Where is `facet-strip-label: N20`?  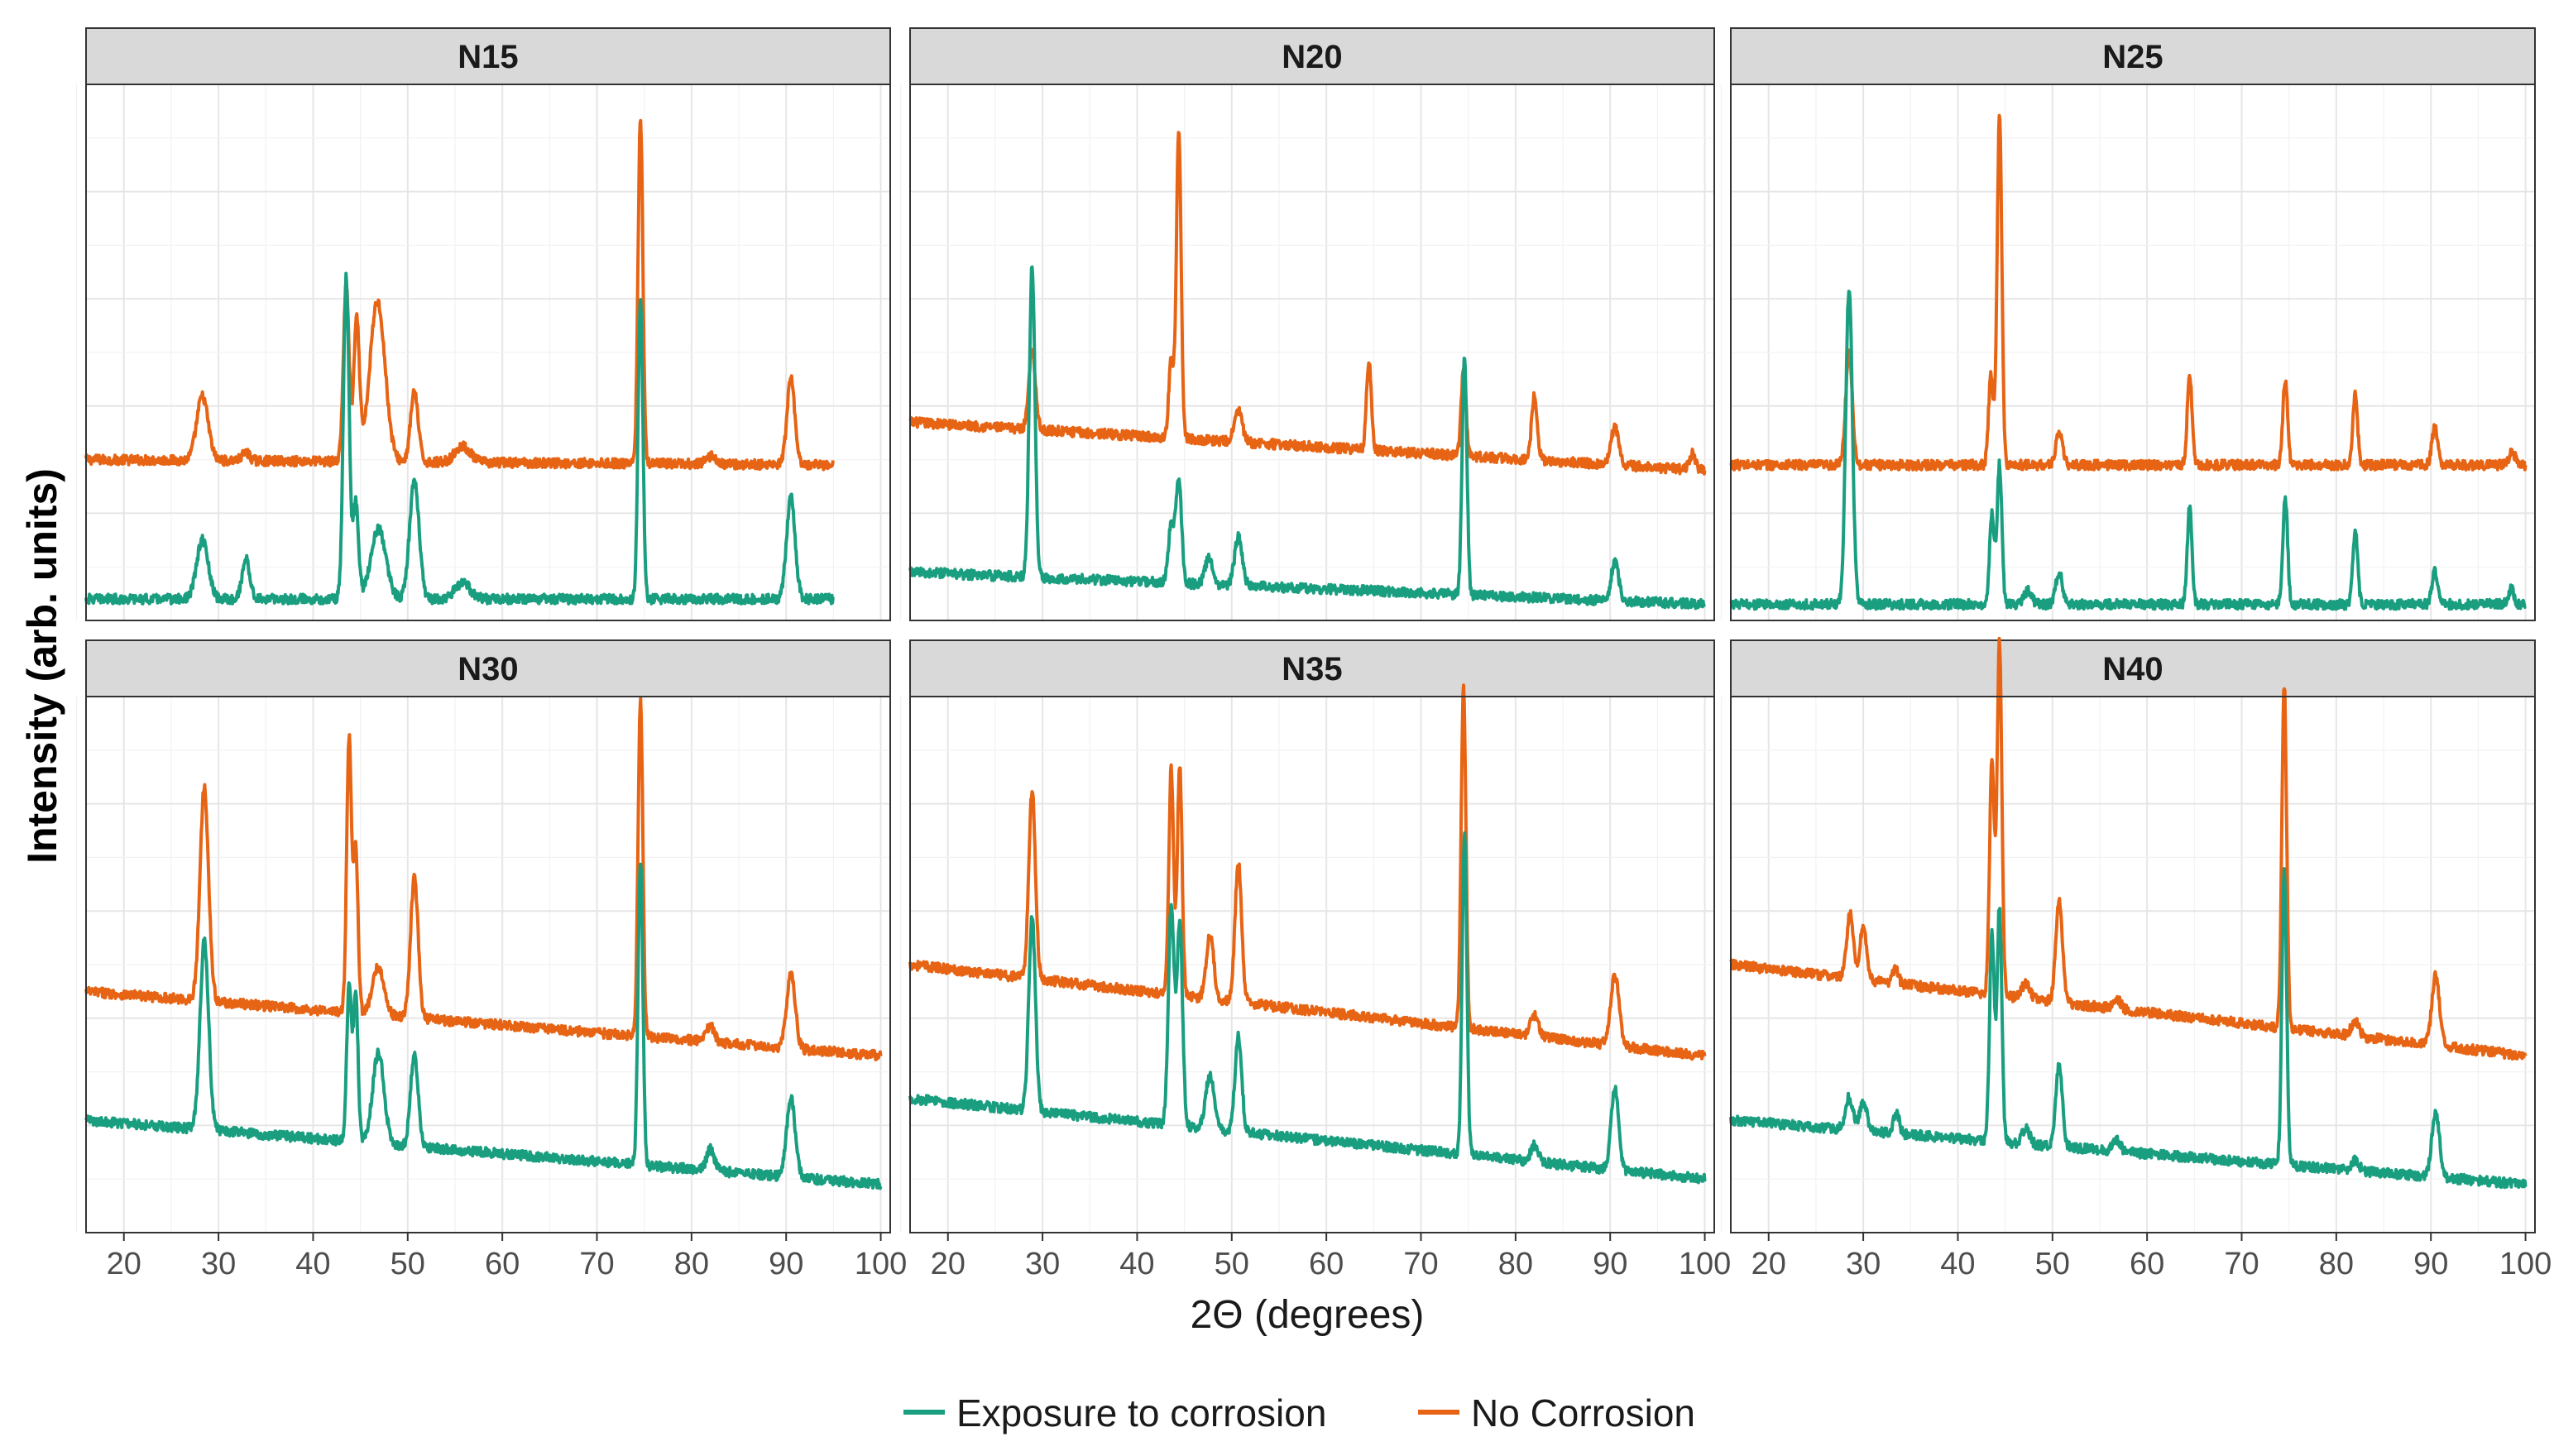 facet-strip-label: N20 is located at coordinates (1312, 57).